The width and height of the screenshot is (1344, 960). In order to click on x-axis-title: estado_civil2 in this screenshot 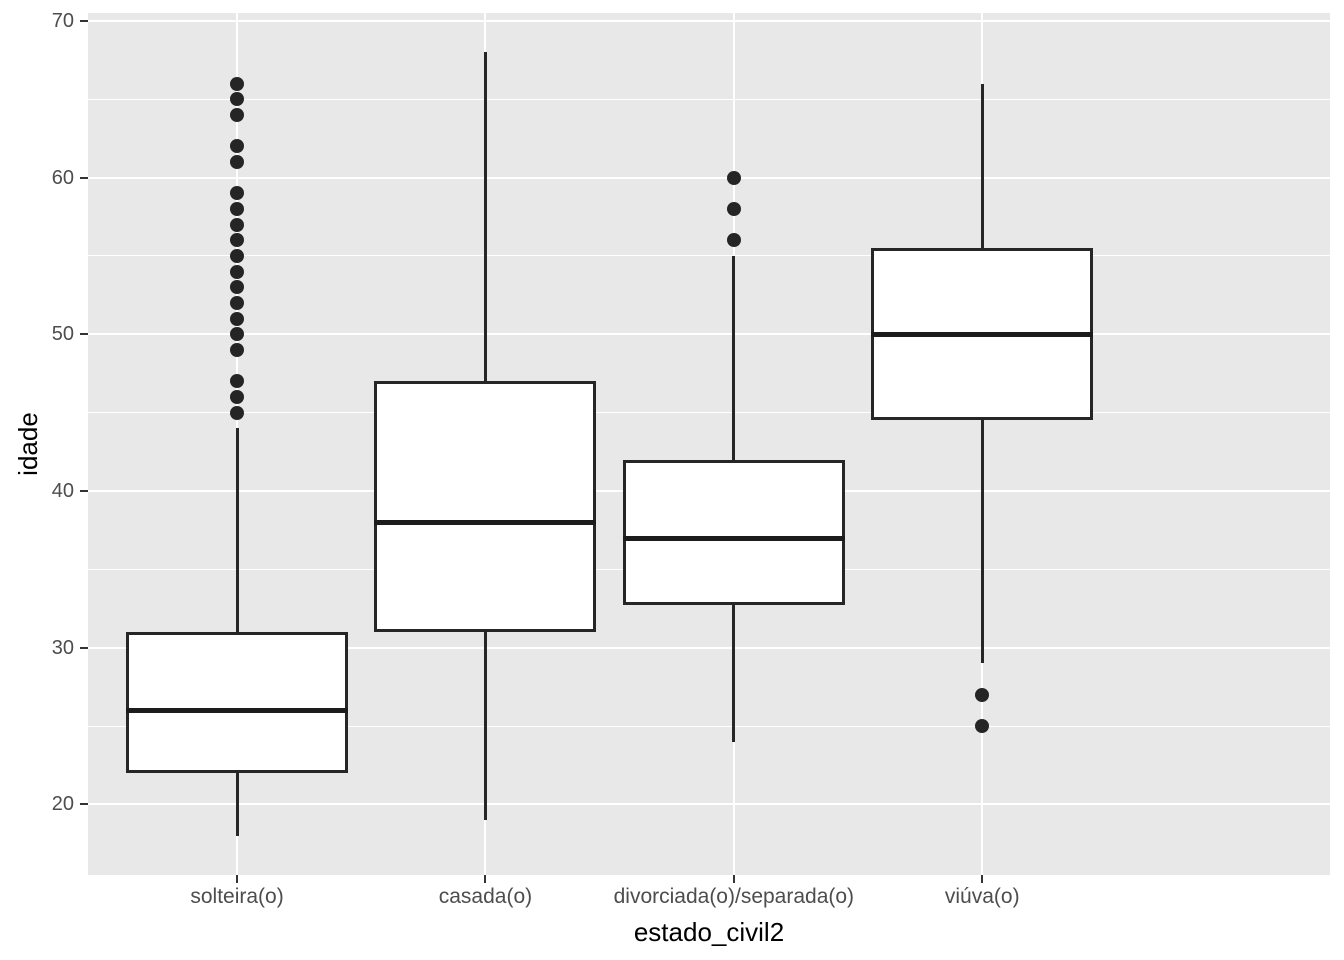, I will do `click(709, 932)`.